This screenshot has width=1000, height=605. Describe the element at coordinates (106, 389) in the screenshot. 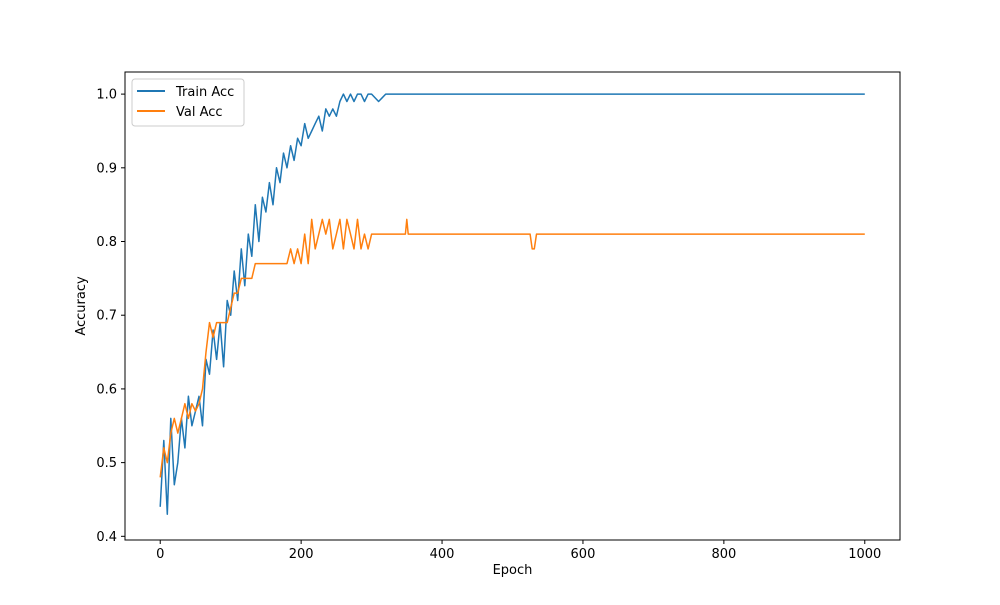

I see `y-tick-label: 0.6` at that location.